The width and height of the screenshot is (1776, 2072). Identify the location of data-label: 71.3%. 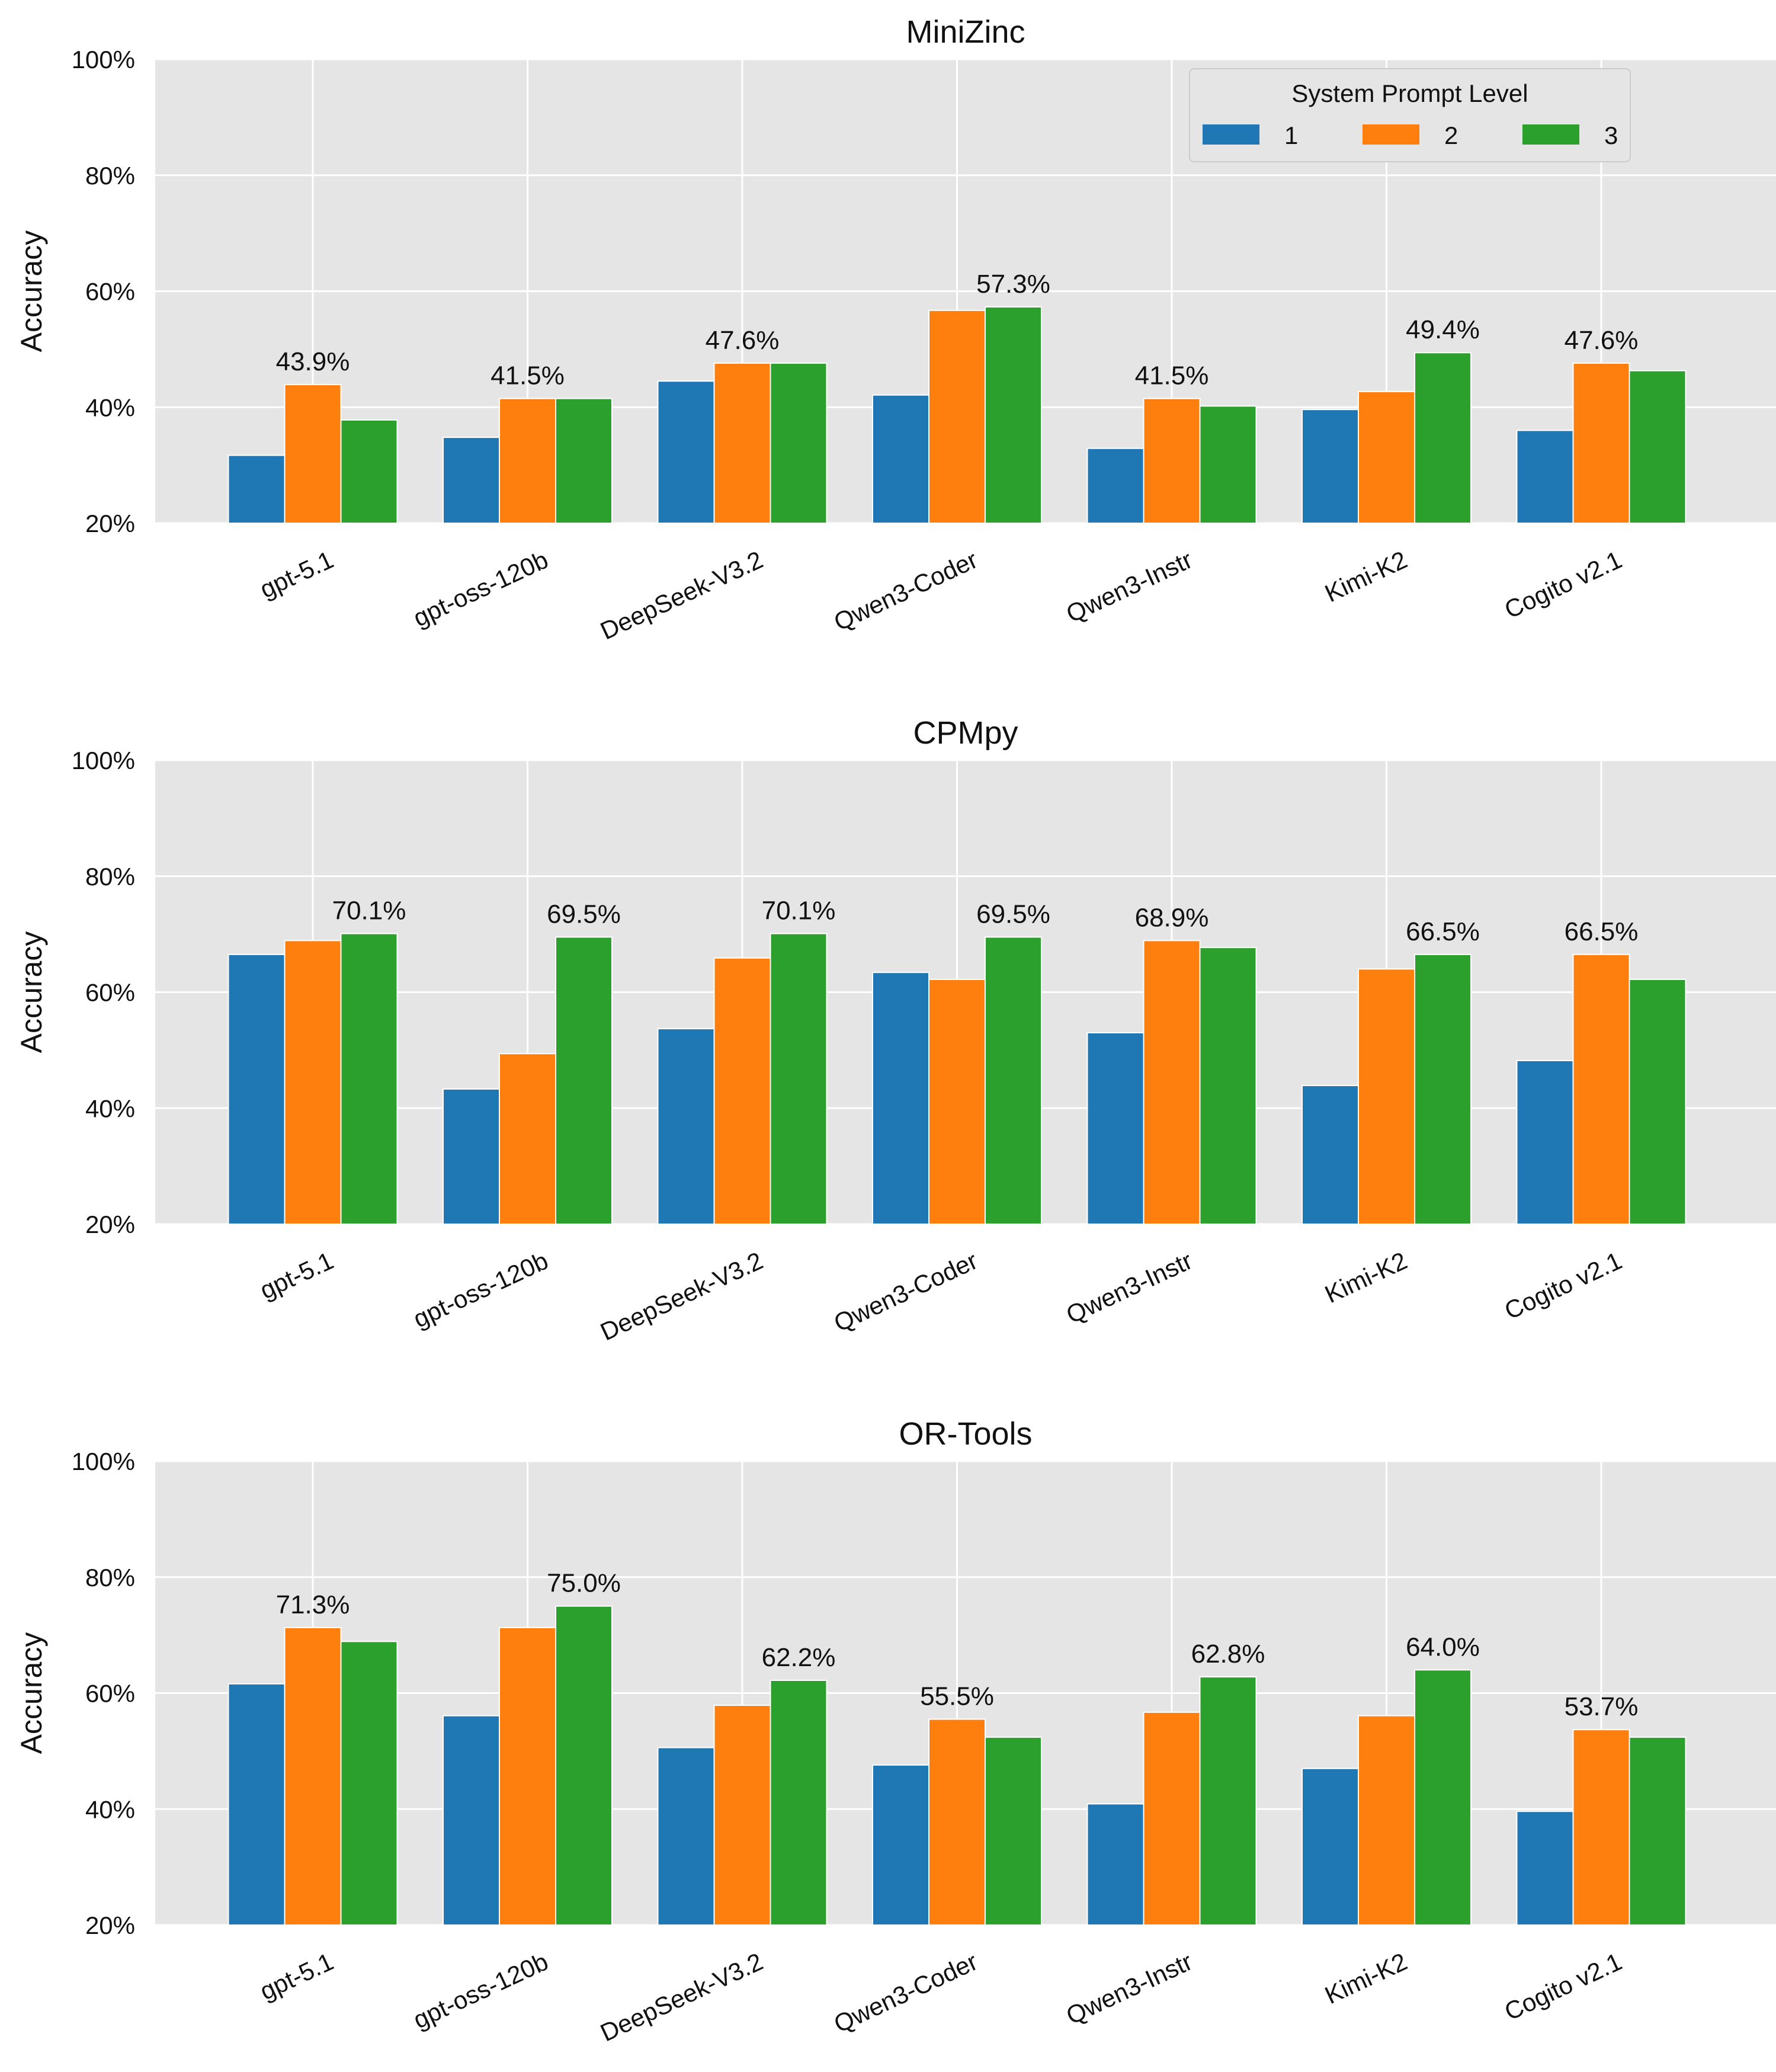
(313, 1604).